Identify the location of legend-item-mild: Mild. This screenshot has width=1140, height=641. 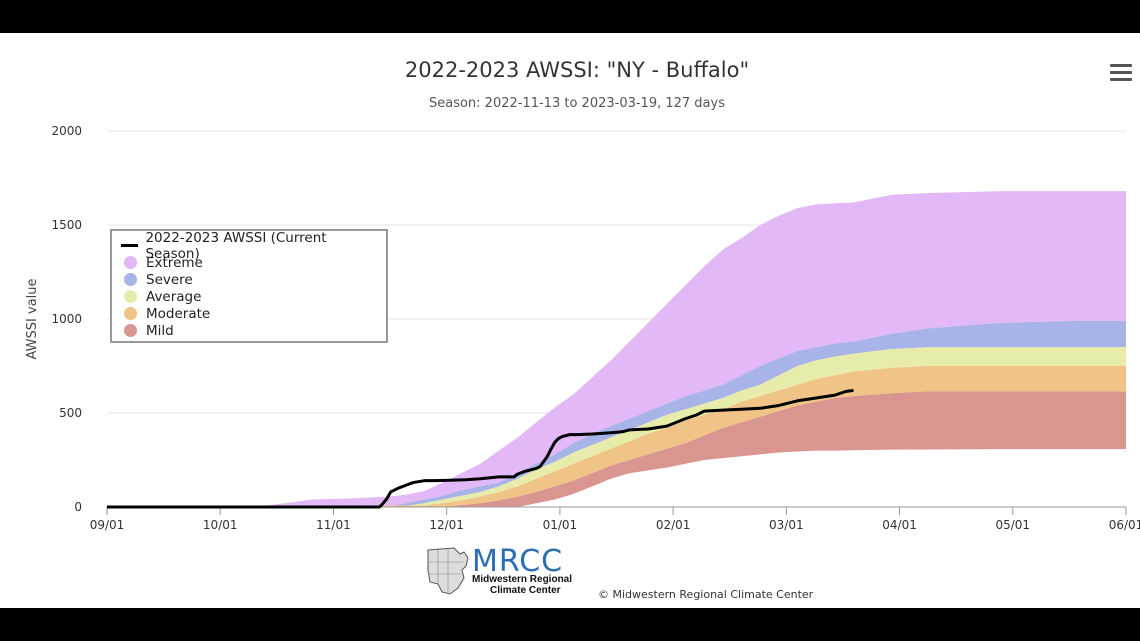
(249, 330).